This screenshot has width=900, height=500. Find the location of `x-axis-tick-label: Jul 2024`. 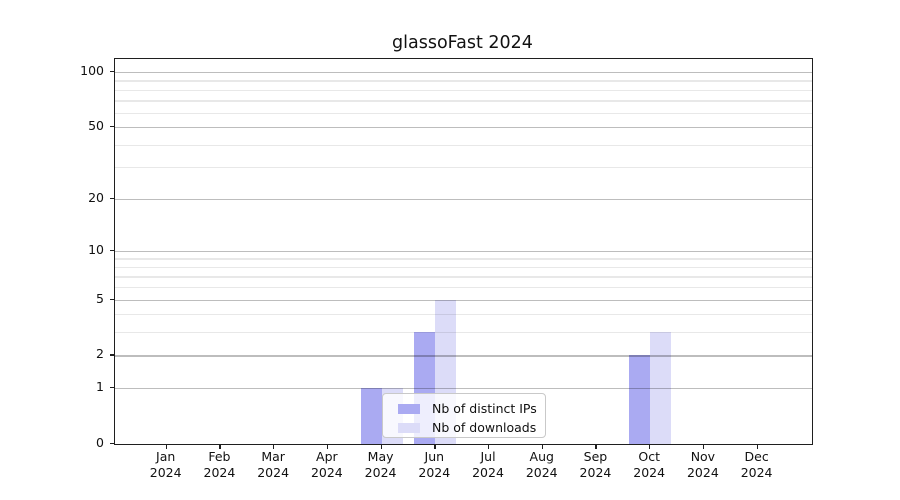

x-axis-tick-label: Jul 2024 is located at coordinates (488, 464).